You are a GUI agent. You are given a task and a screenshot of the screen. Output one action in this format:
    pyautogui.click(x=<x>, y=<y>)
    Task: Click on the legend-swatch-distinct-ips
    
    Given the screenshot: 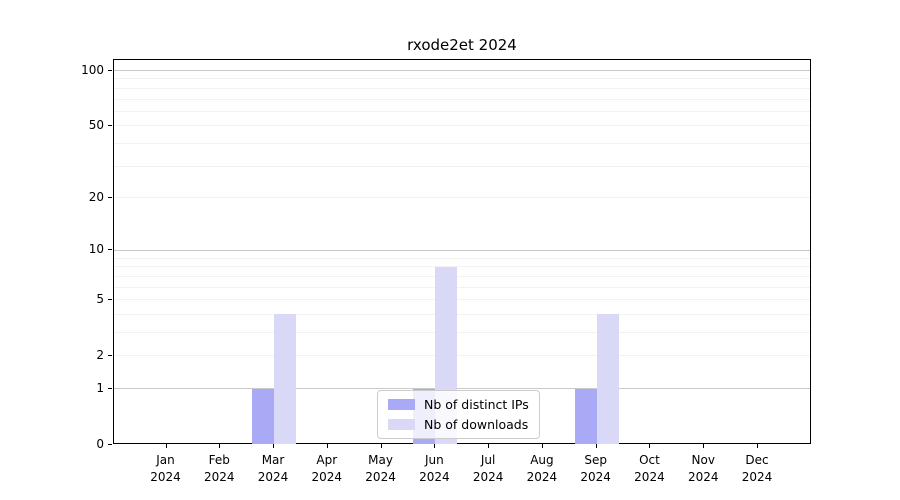 What is the action you would take?
    pyautogui.click(x=401, y=404)
    